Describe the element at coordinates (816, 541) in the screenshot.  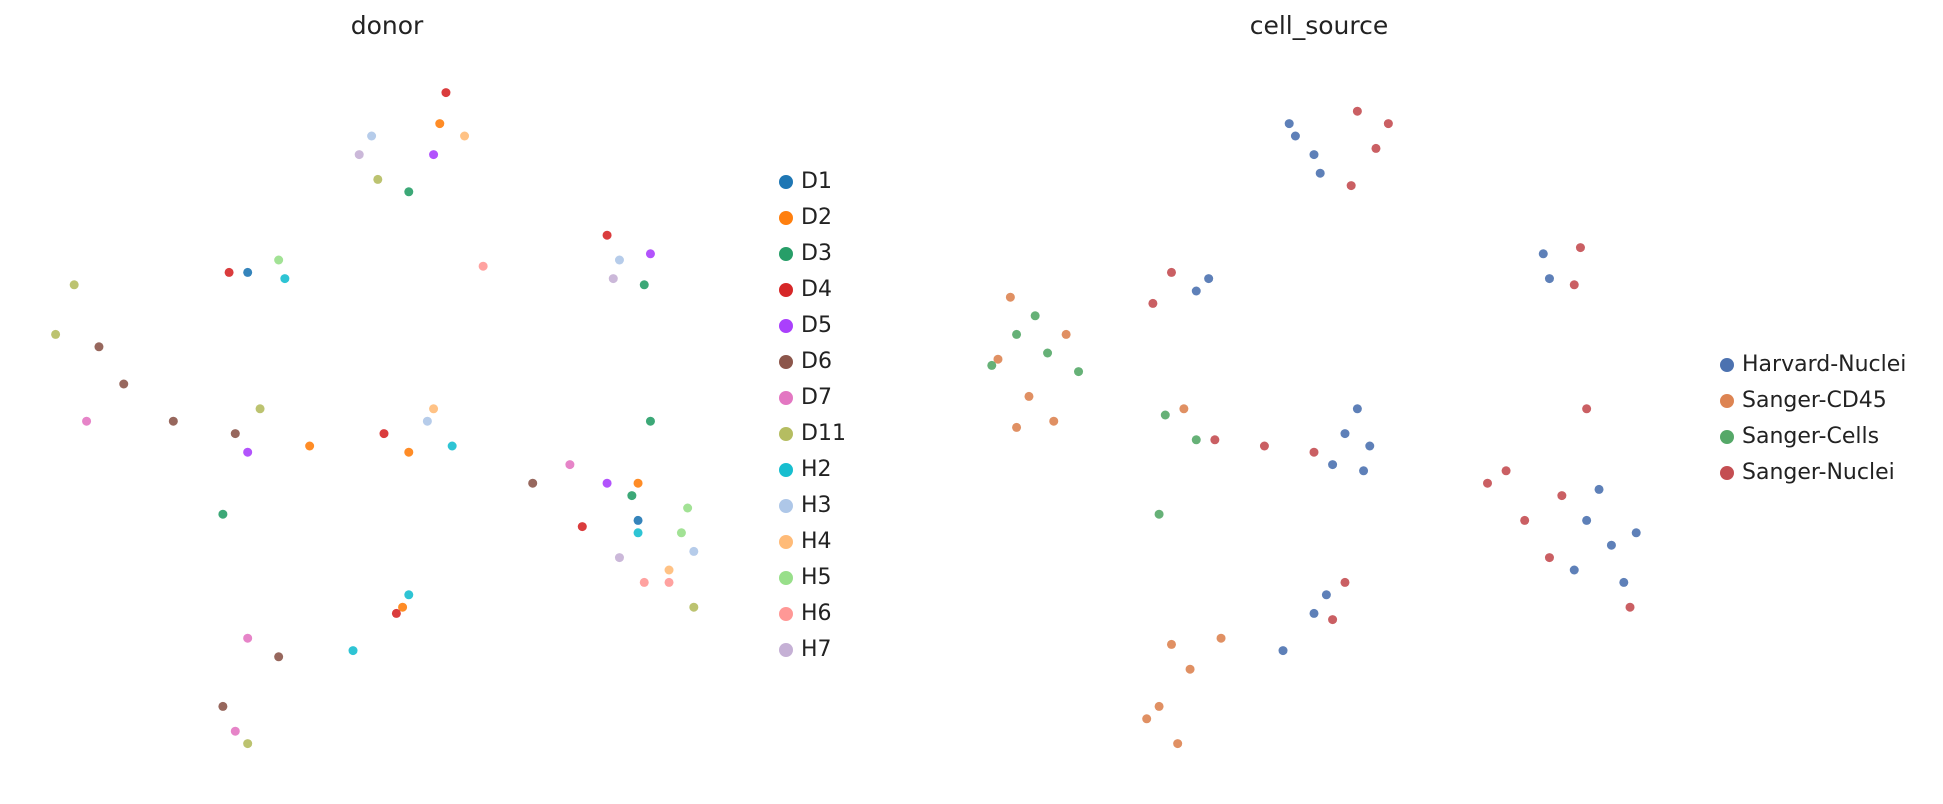
I see `legend-label: H4` at that location.